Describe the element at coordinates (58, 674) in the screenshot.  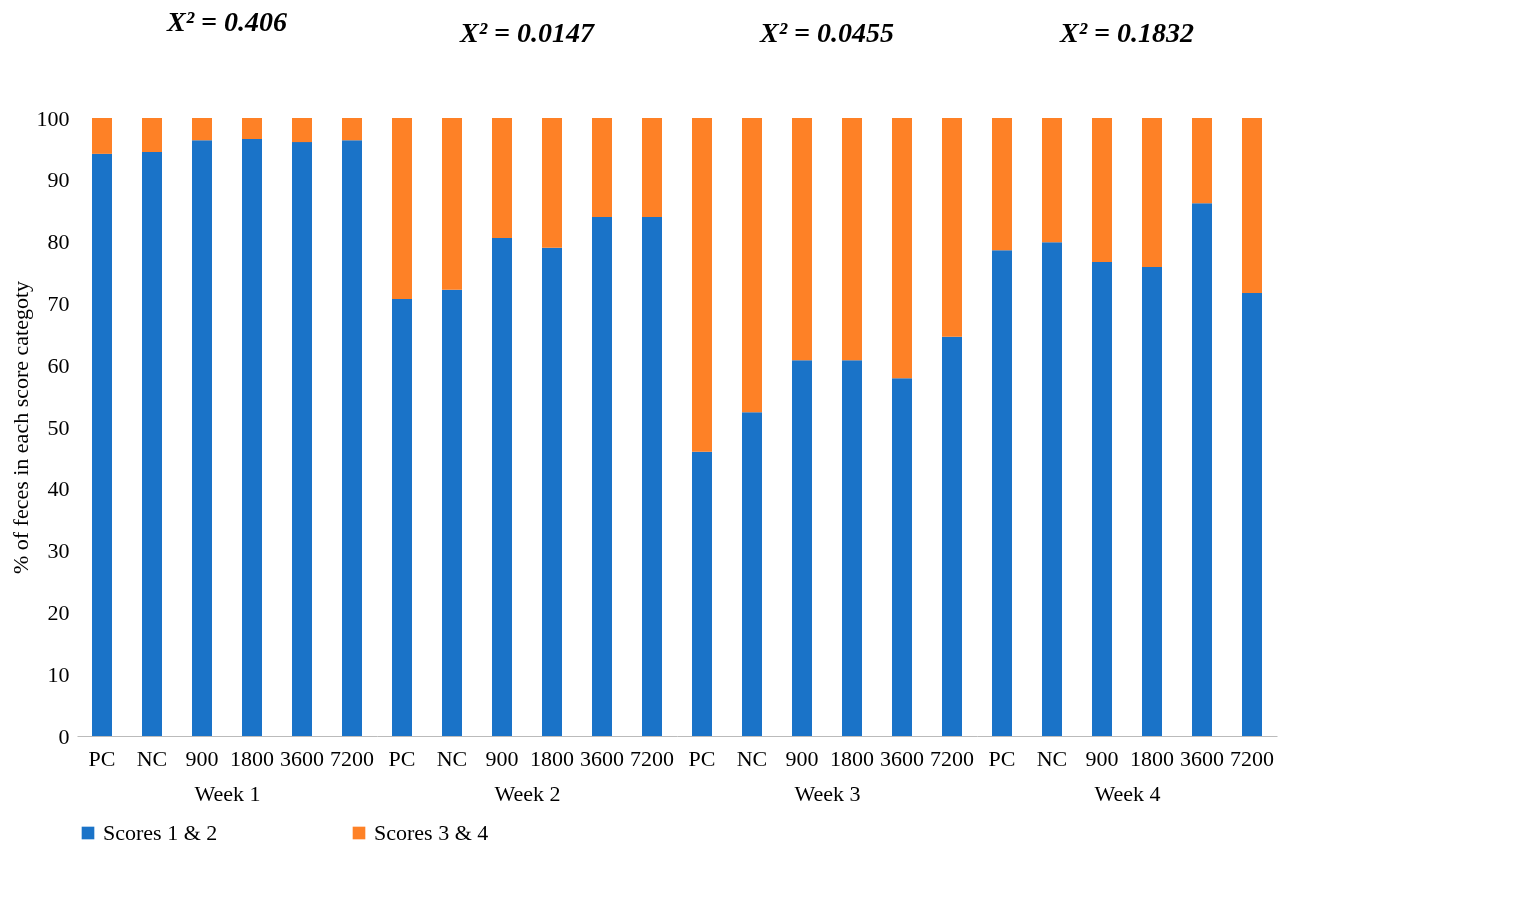
I see `y-tick-label: 10` at that location.